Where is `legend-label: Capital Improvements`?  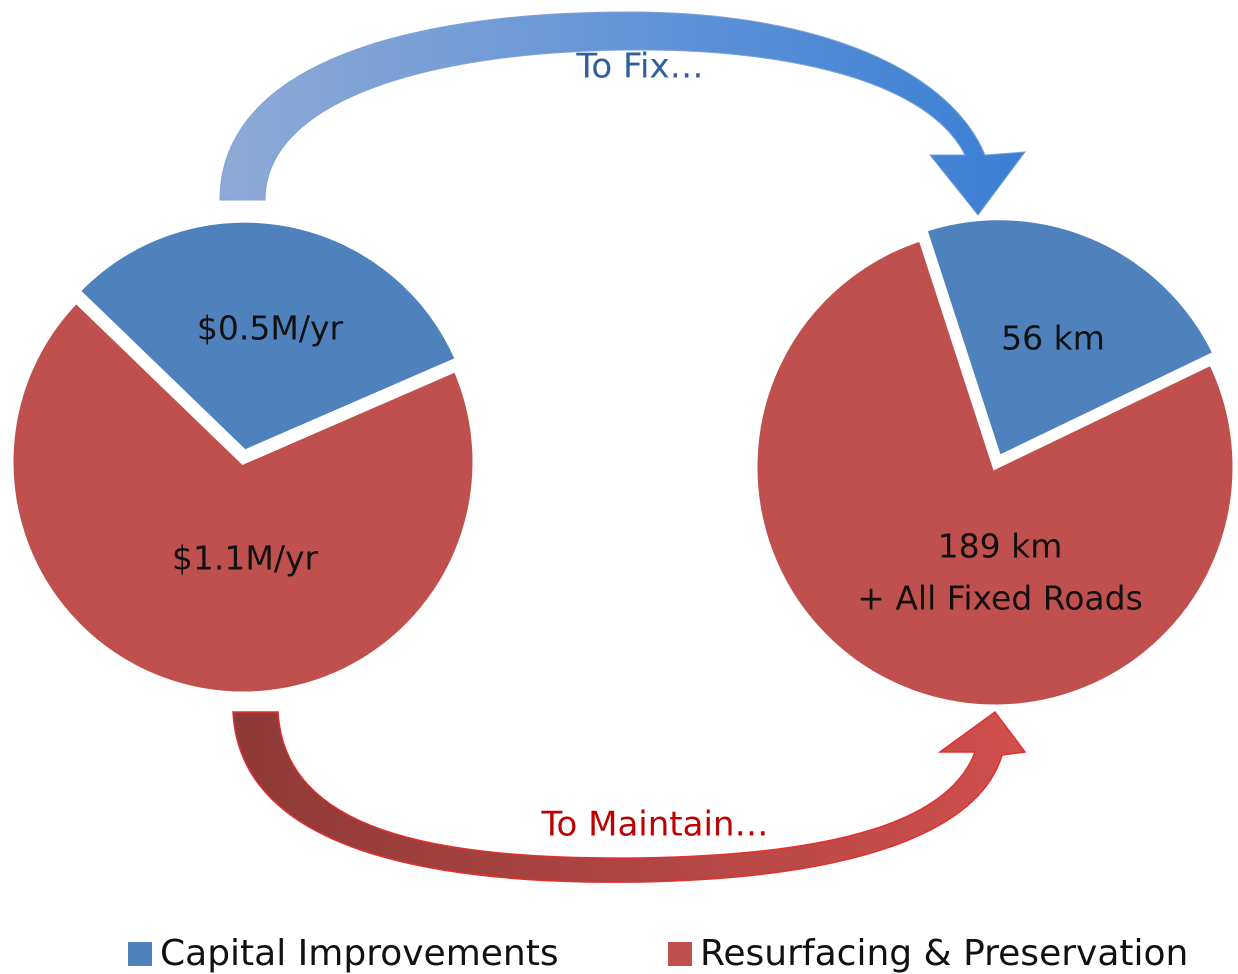
legend-label: Capital Improvements is located at coordinates (359, 953).